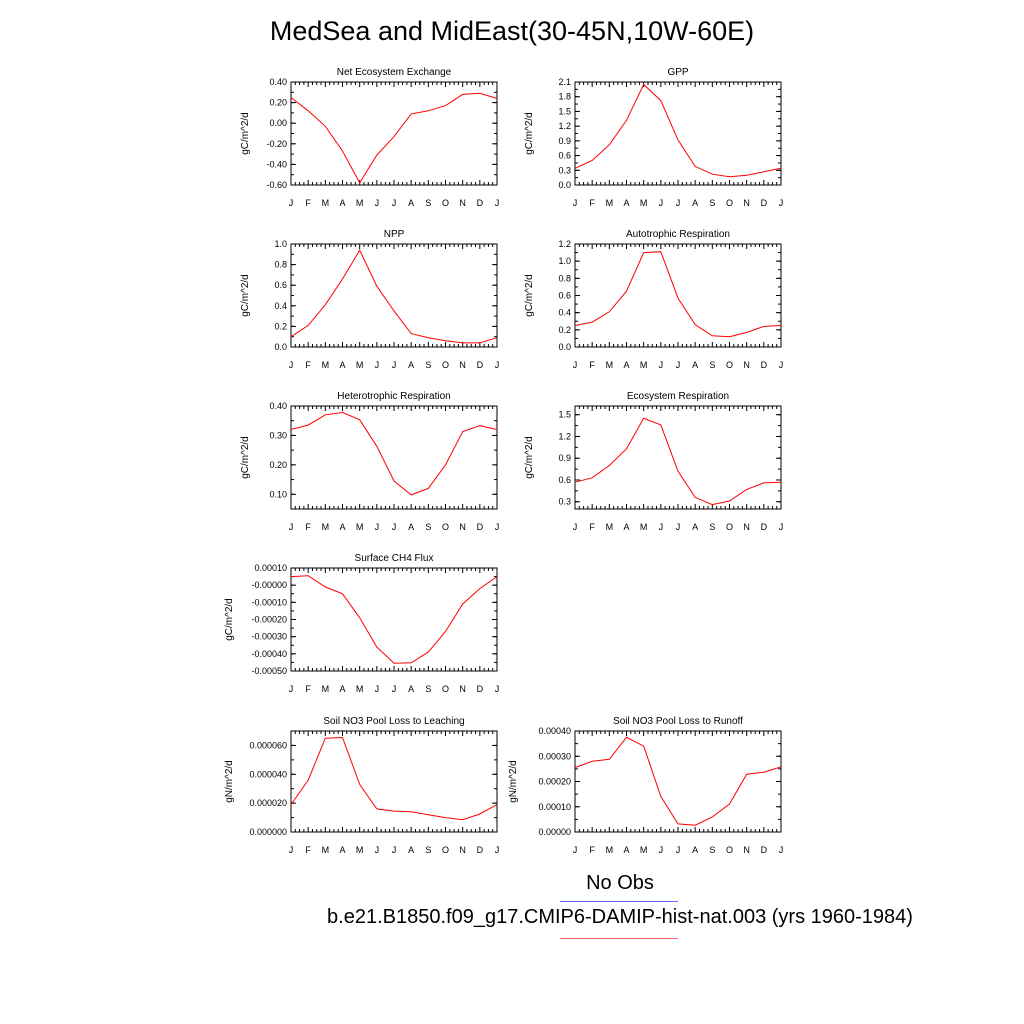 The width and height of the screenshot is (1024, 1024). I want to click on y-tick-label: 0.00020, so click(554, 782).